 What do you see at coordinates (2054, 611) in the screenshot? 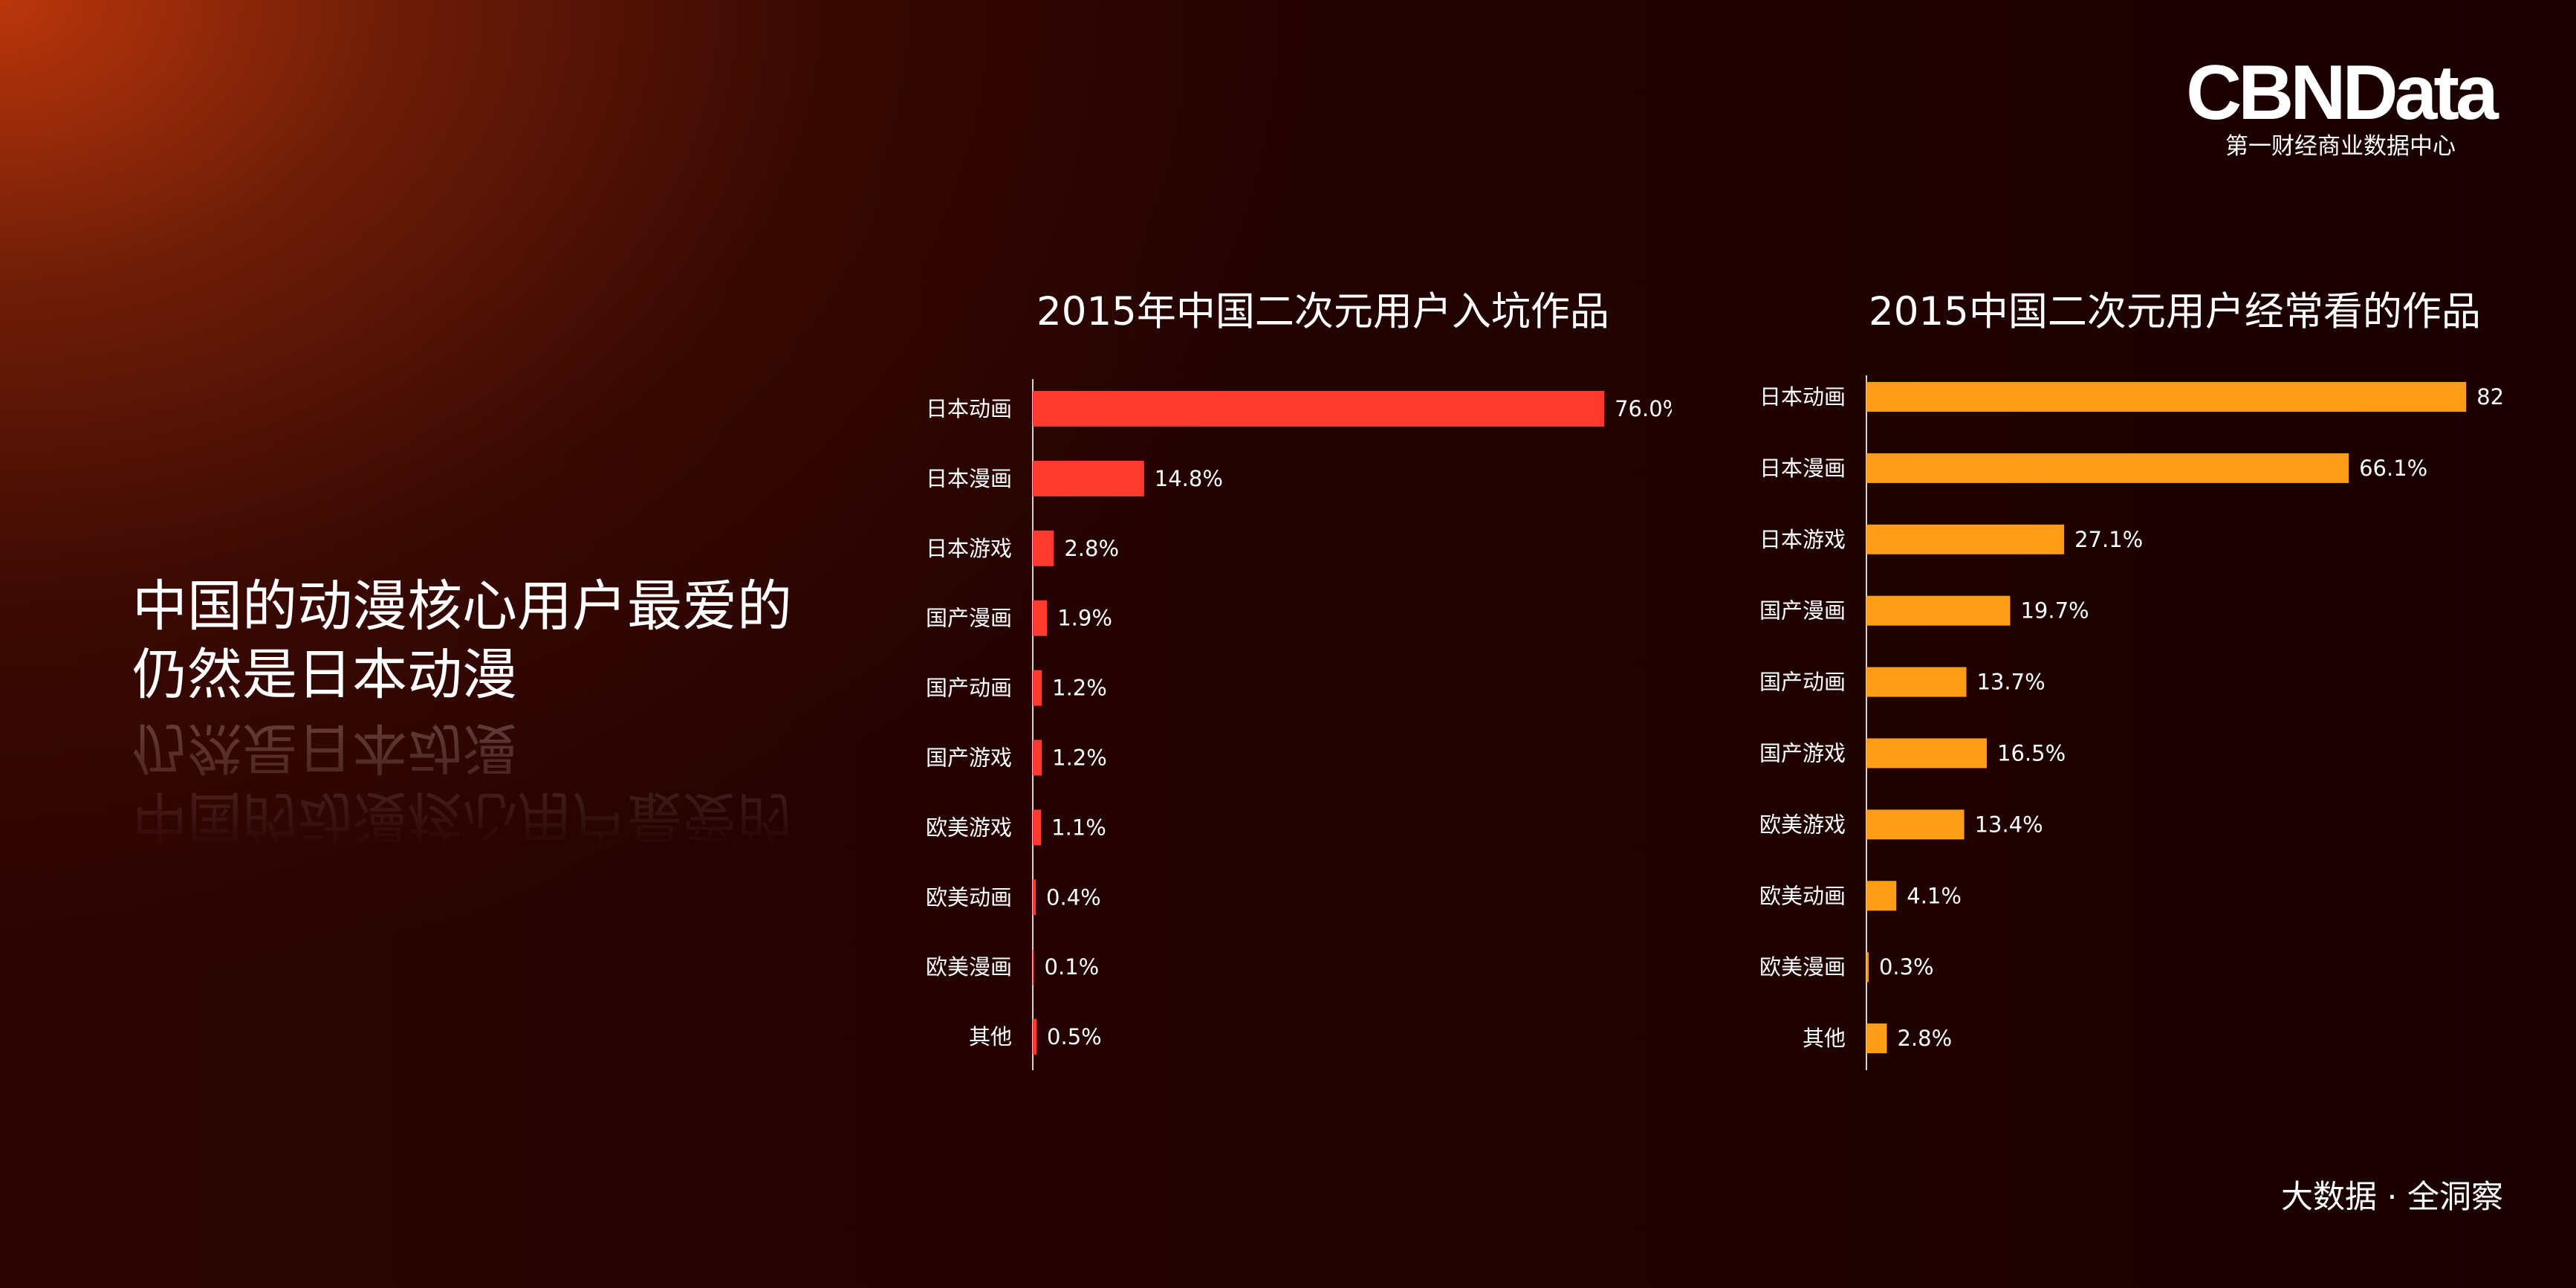
I see `value-label: 19.7%` at bounding box center [2054, 611].